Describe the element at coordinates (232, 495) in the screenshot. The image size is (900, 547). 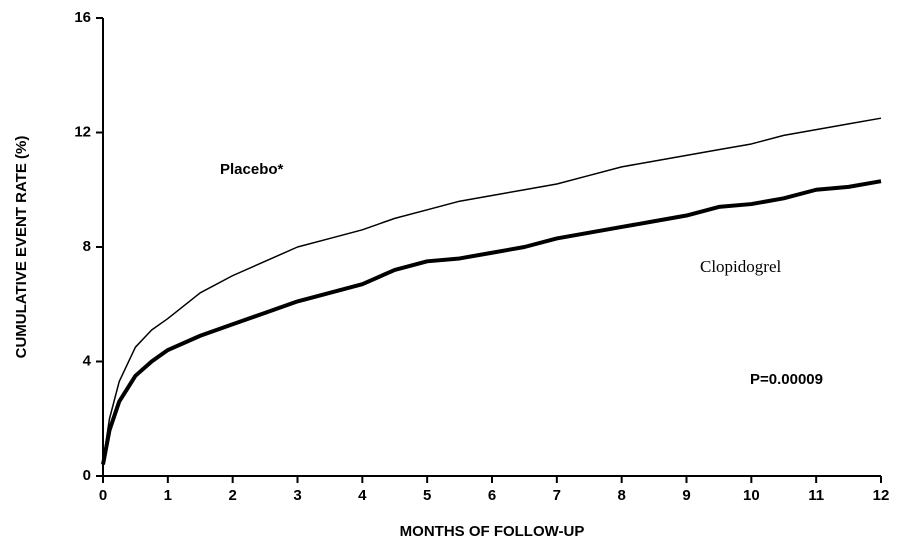
I see `x-tick-label: 2` at that location.